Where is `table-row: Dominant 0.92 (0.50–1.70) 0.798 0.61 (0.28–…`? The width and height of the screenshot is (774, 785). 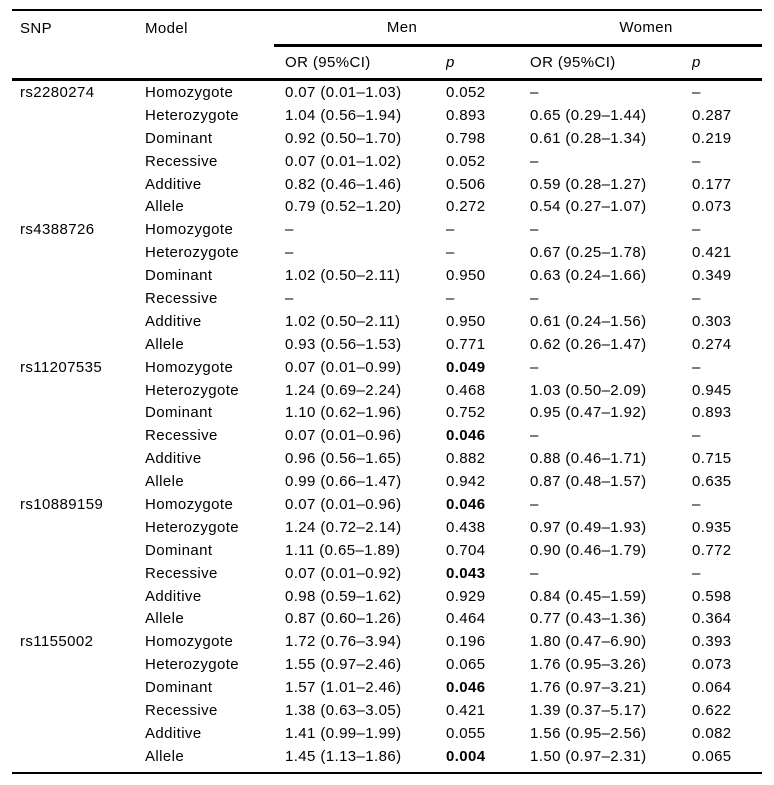 table-row: Dominant 0.92 (0.50–1.70) 0.798 0.61 (0.28–… is located at coordinates (387, 138).